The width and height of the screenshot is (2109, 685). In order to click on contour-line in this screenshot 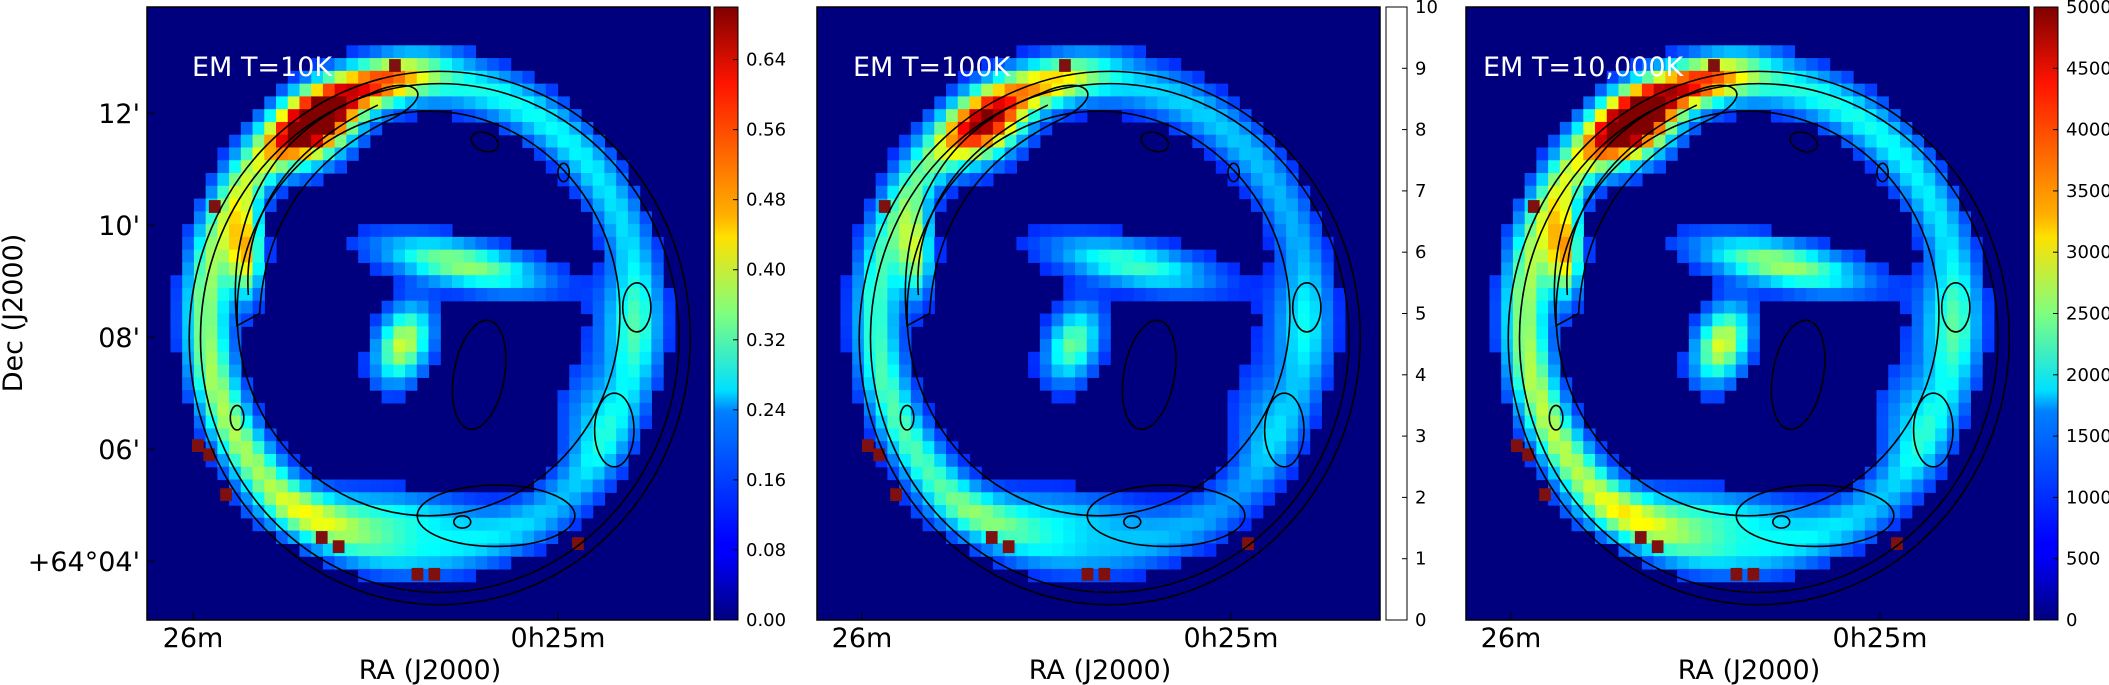, I will do `click(1155, 142)`.